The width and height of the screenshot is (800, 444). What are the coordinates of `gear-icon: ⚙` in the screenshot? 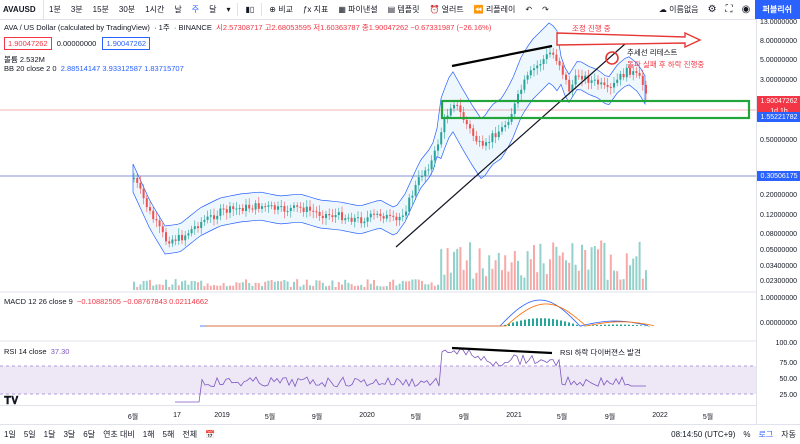 It's located at (712, 9).